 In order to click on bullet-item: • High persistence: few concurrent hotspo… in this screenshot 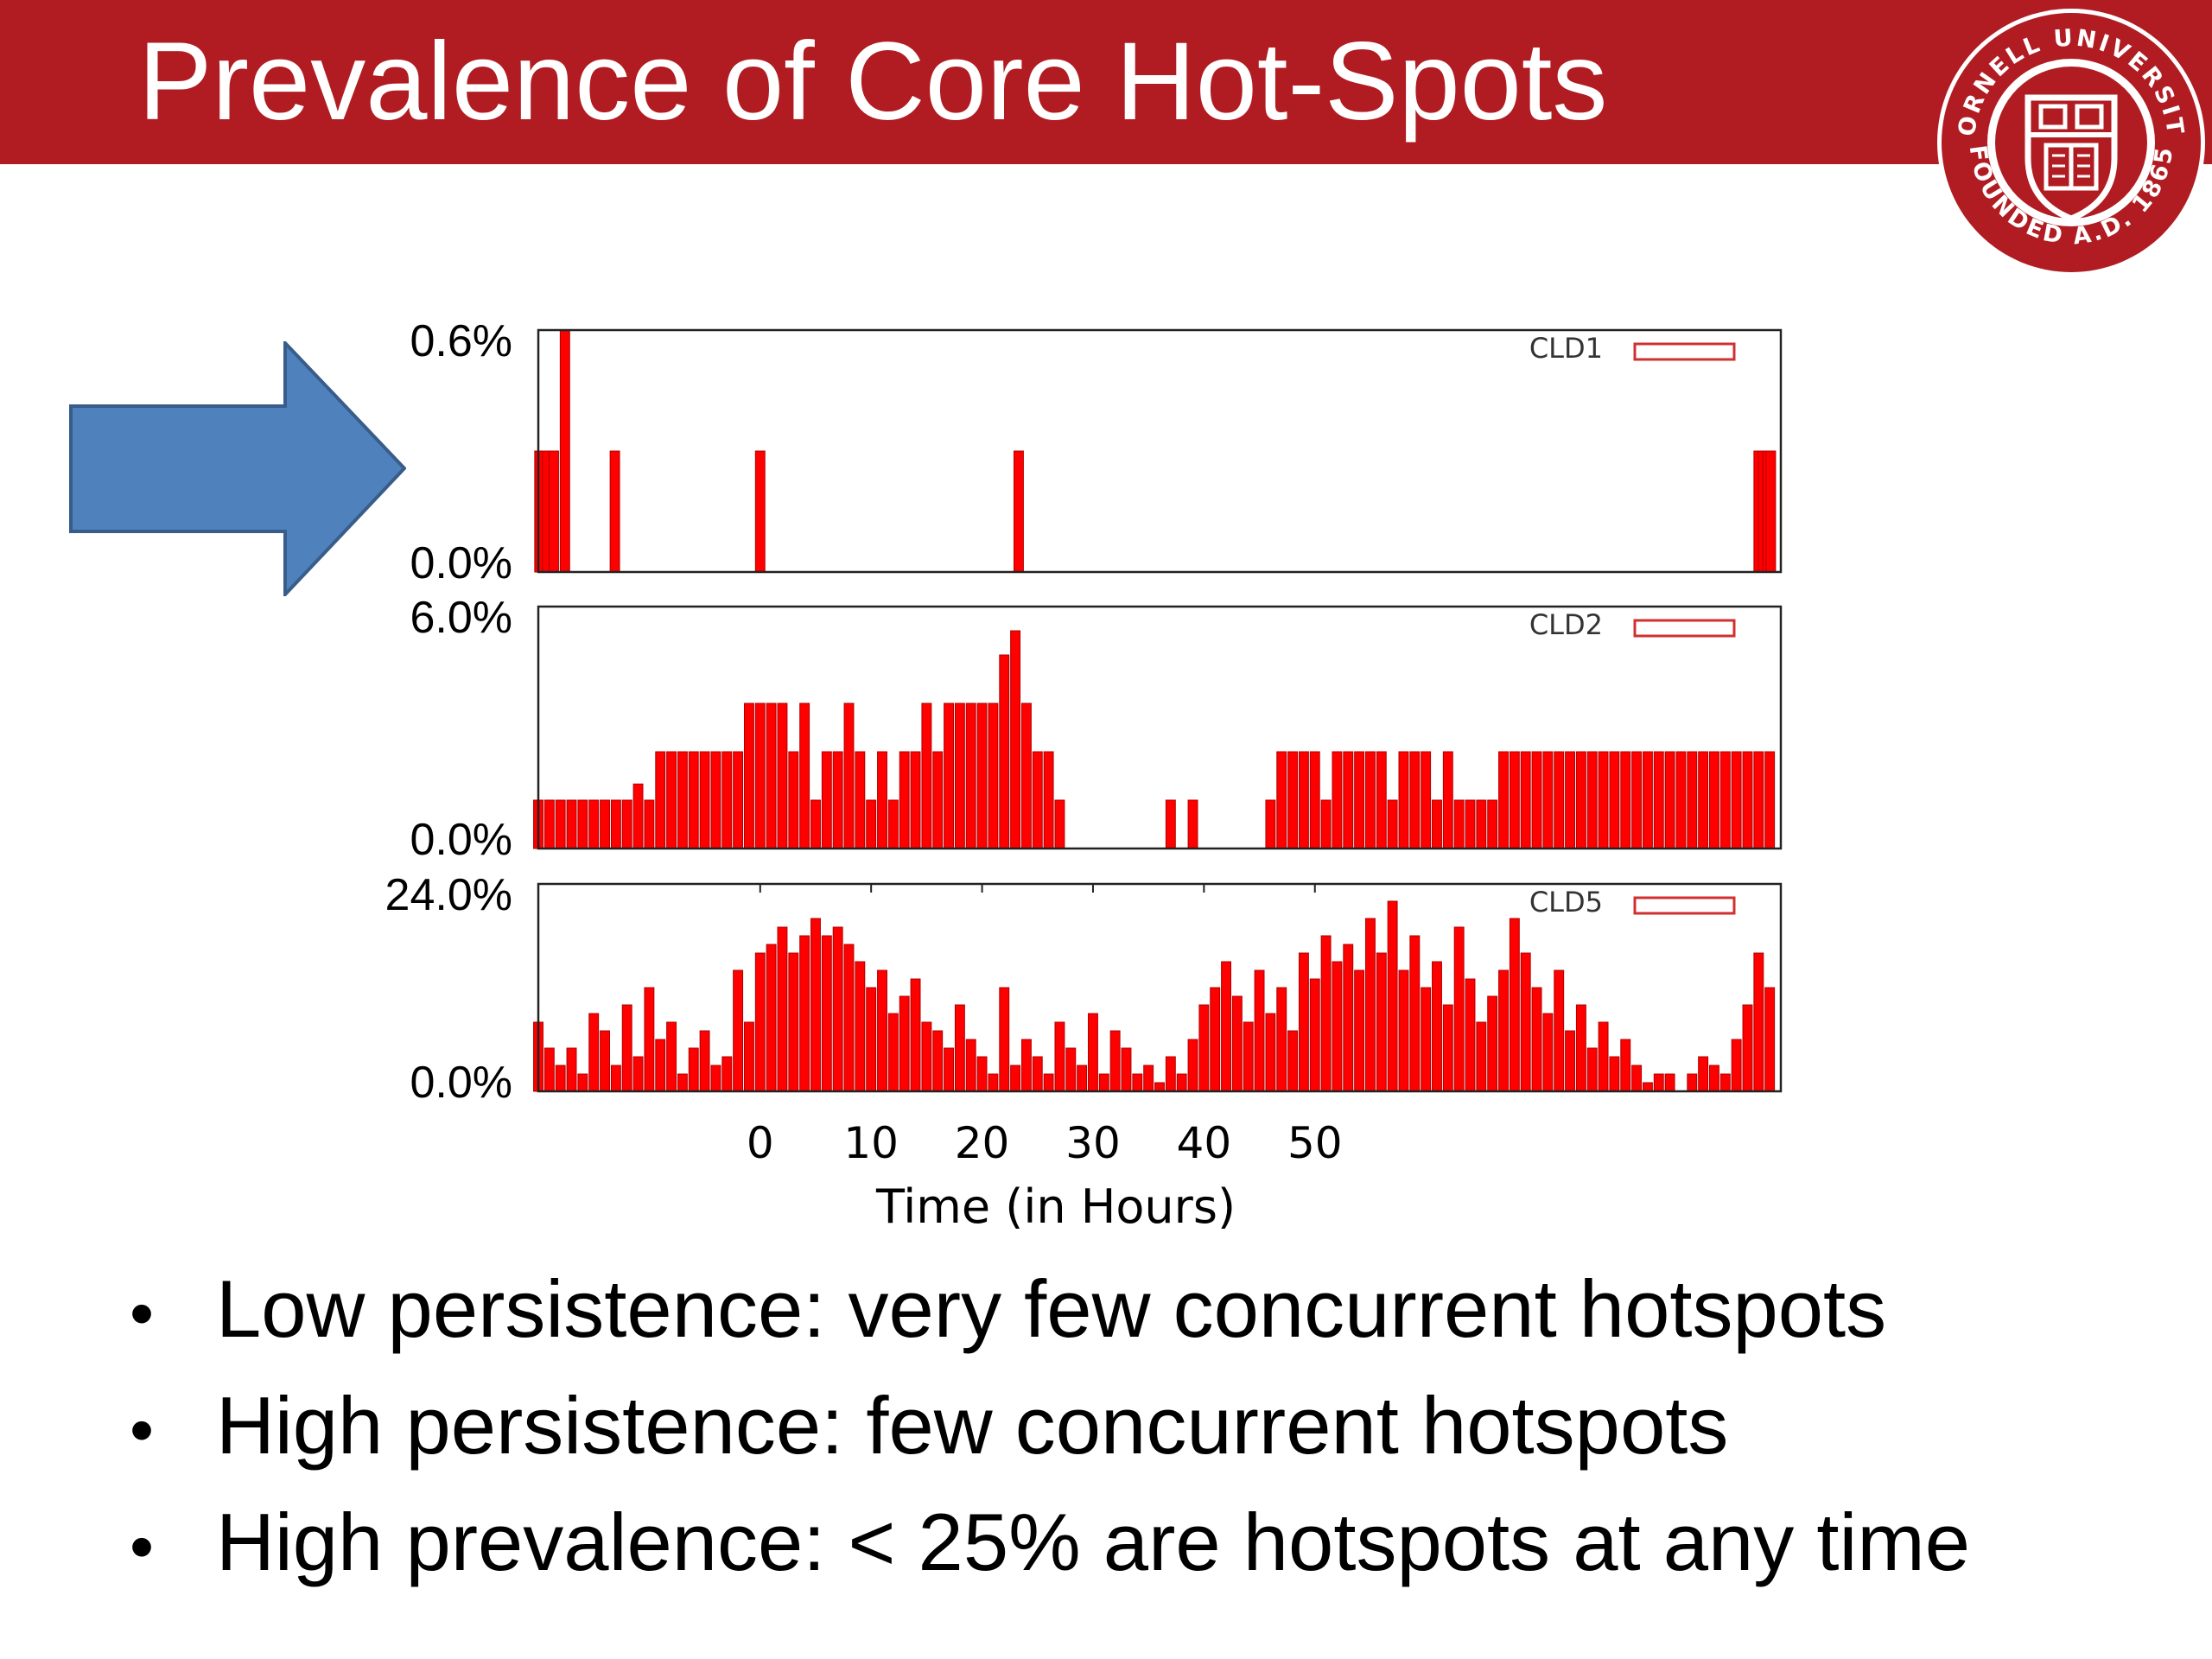, I will do `click(1050, 1428)`.